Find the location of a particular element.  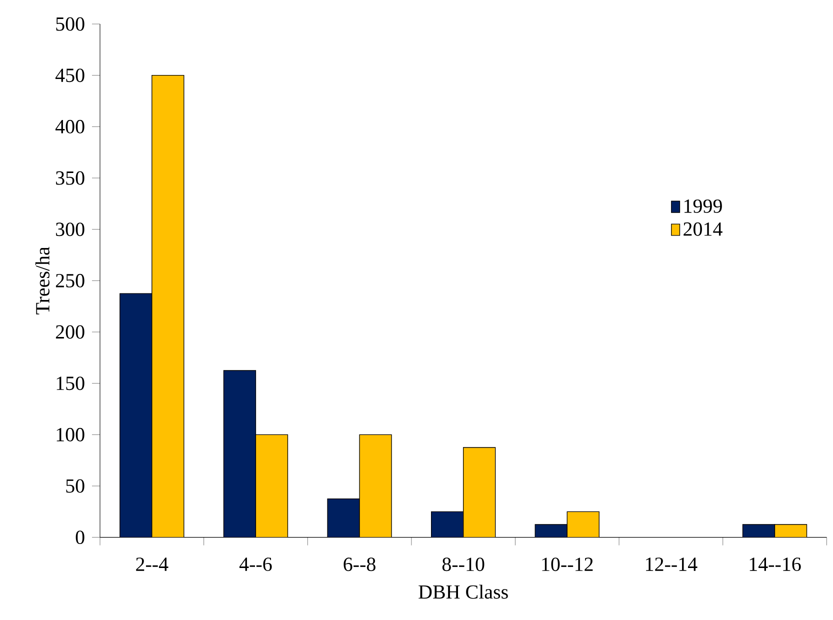

y-tick-label: 100 is located at coordinates (70, 435).